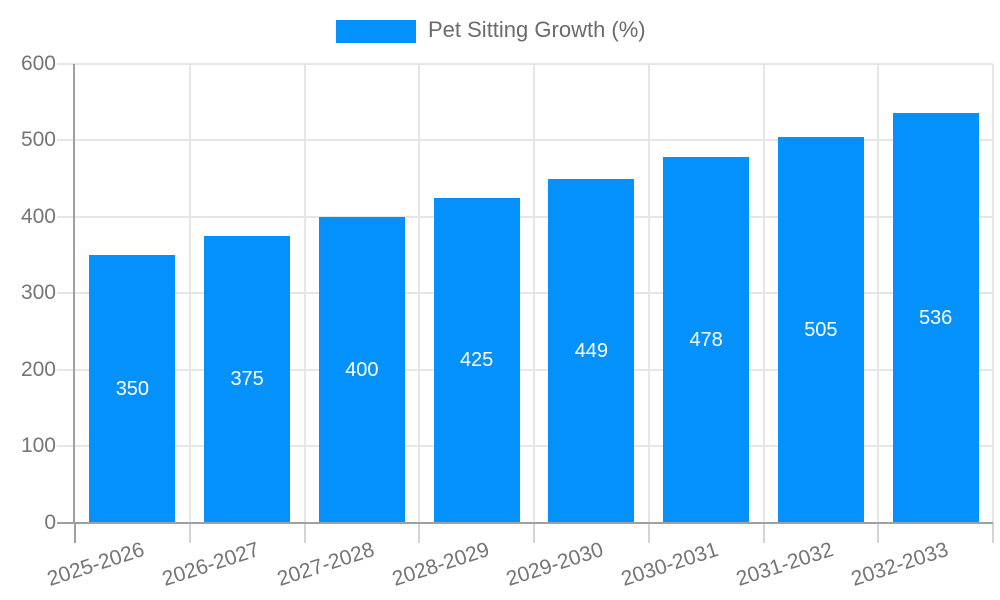  I want to click on bar-value-label: 425, so click(476, 360).